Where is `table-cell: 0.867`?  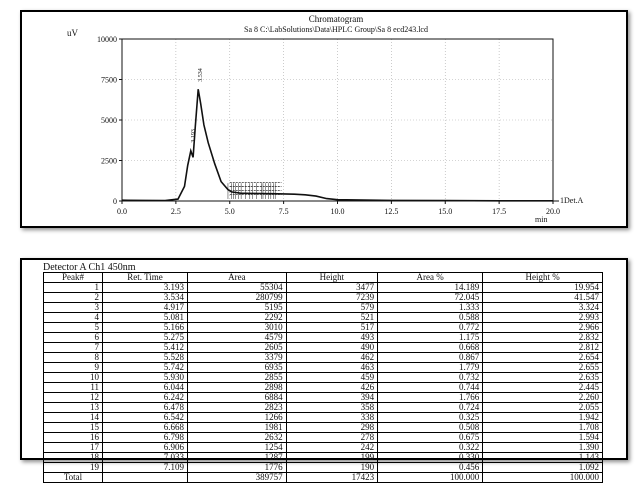 table-cell: 0.867 is located at coordinates (430, 357).